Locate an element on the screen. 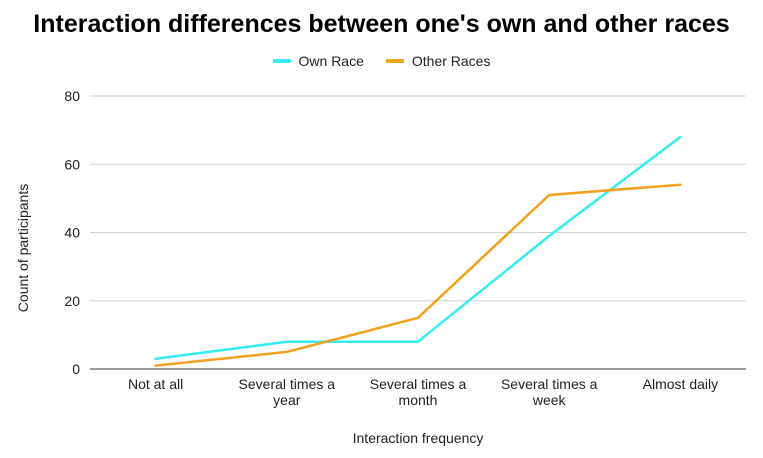  x-tick-label-line: year is located at coordinates (287, 400).